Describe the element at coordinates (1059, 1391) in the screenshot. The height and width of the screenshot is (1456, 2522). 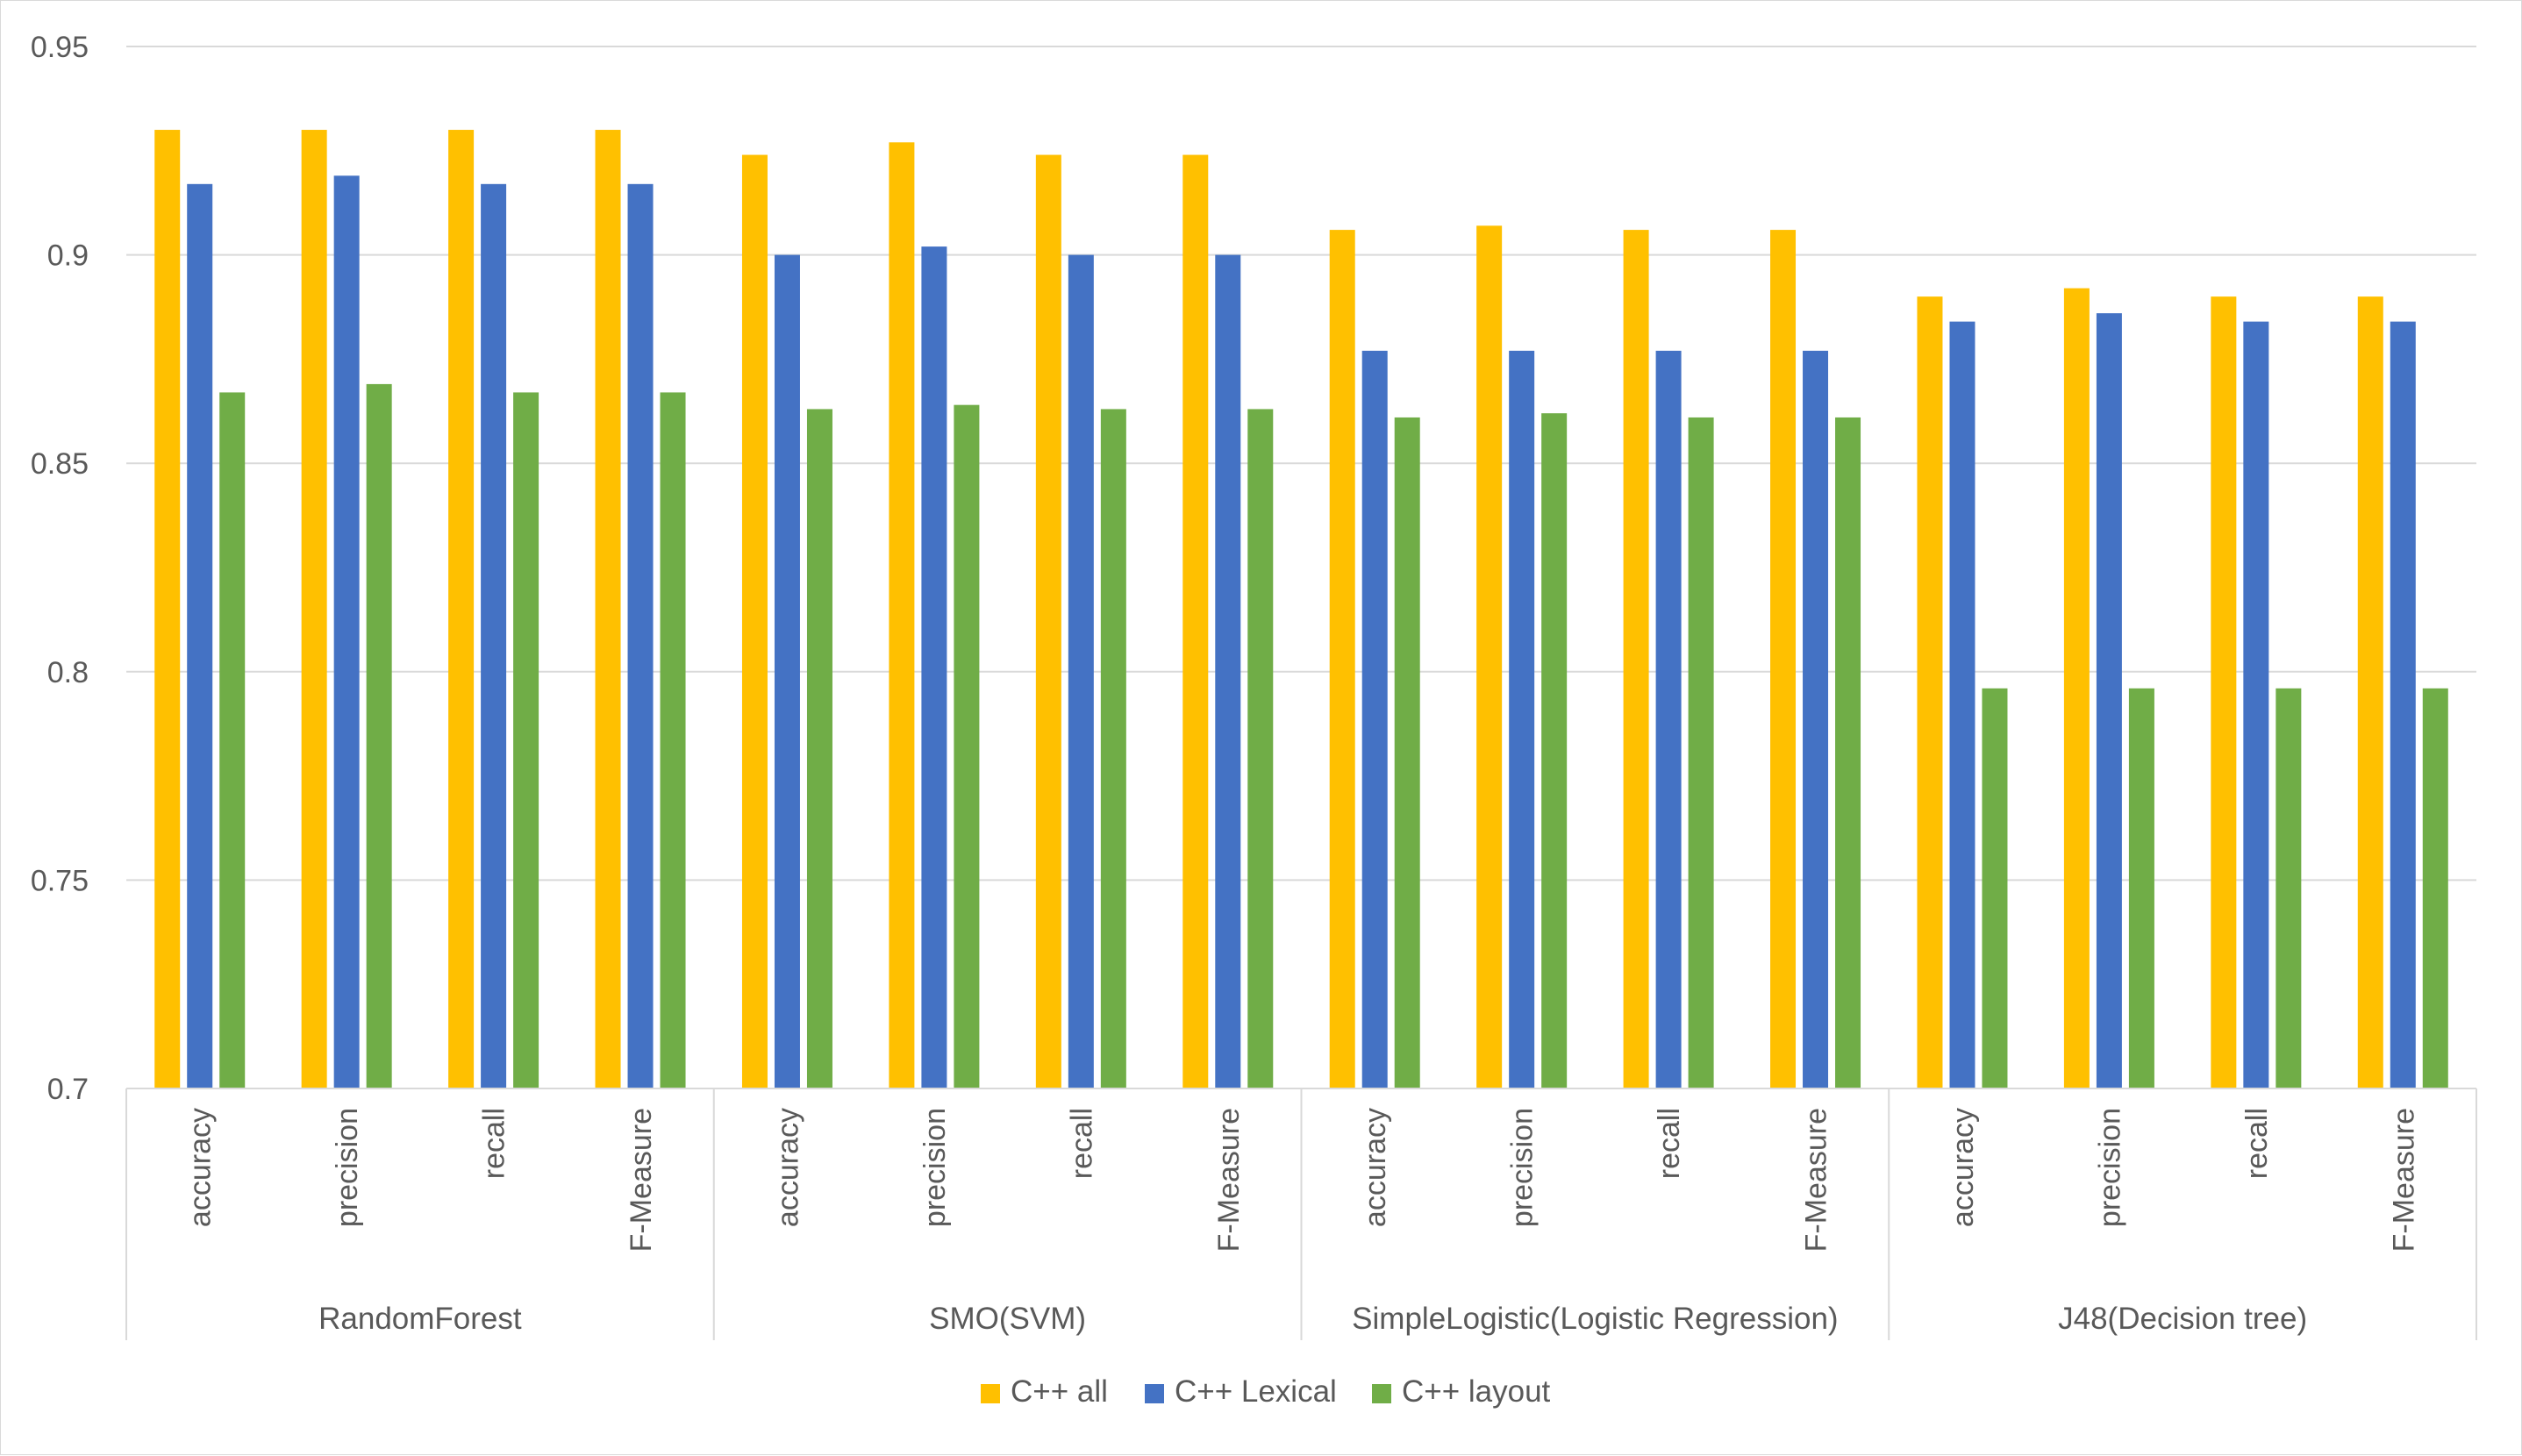
I see `legend-label: C++ all` at that location.